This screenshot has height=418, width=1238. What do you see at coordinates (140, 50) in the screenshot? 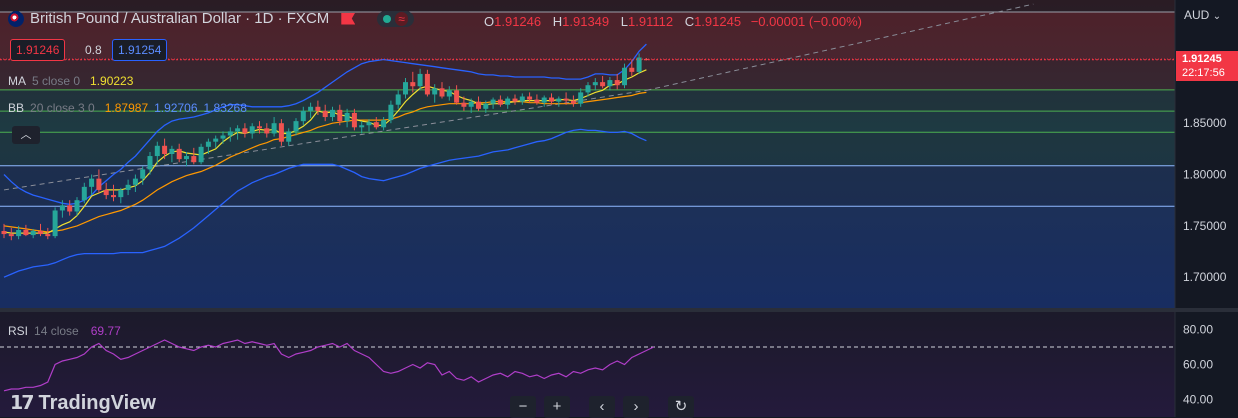
I see `buy-button: 1.91254` at bounding box center [140, 50].